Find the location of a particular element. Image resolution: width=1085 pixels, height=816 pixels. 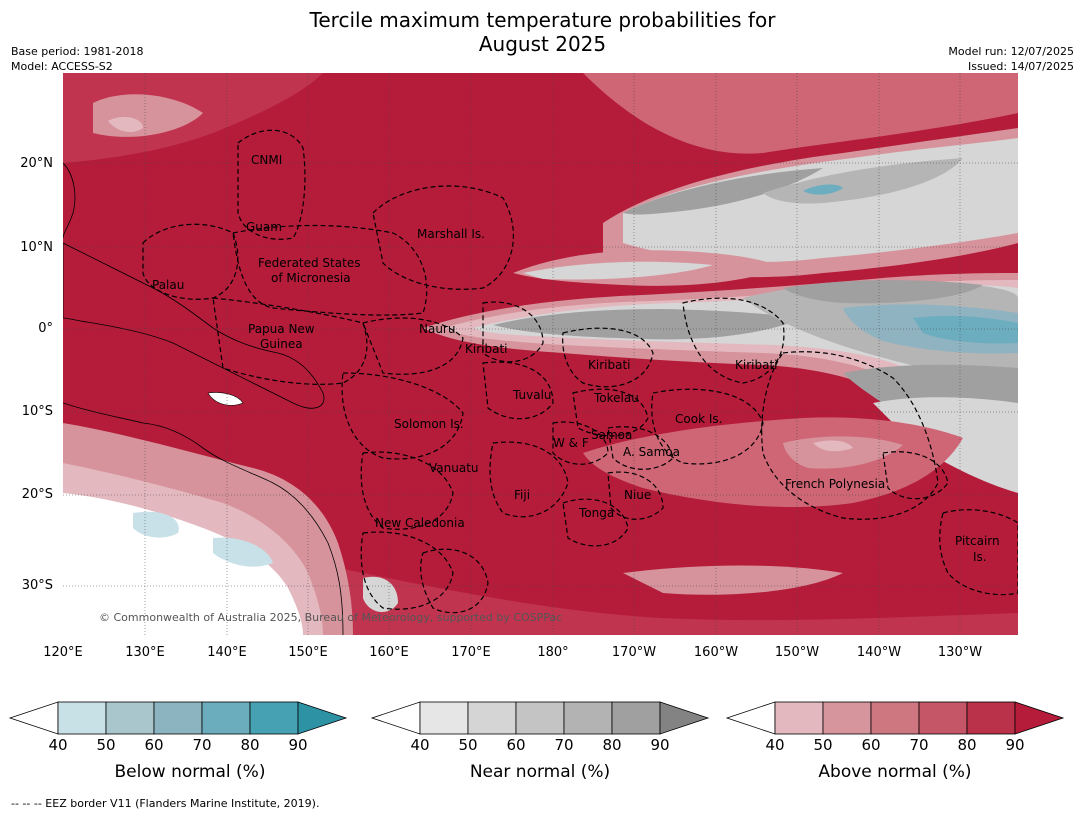

australia-white is located at coordinates (183, 564).